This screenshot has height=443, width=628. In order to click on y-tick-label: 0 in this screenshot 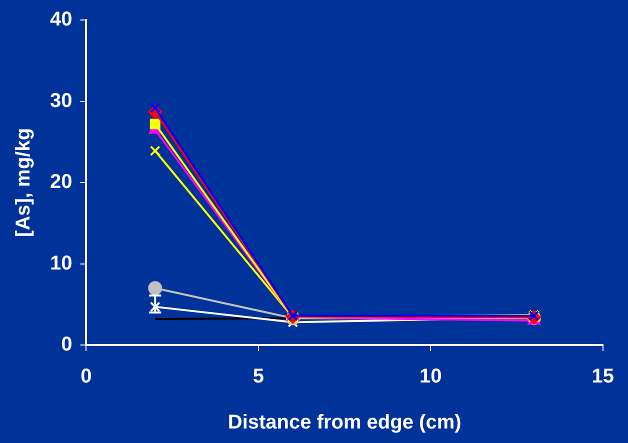, I will do `click(66, 345)`.